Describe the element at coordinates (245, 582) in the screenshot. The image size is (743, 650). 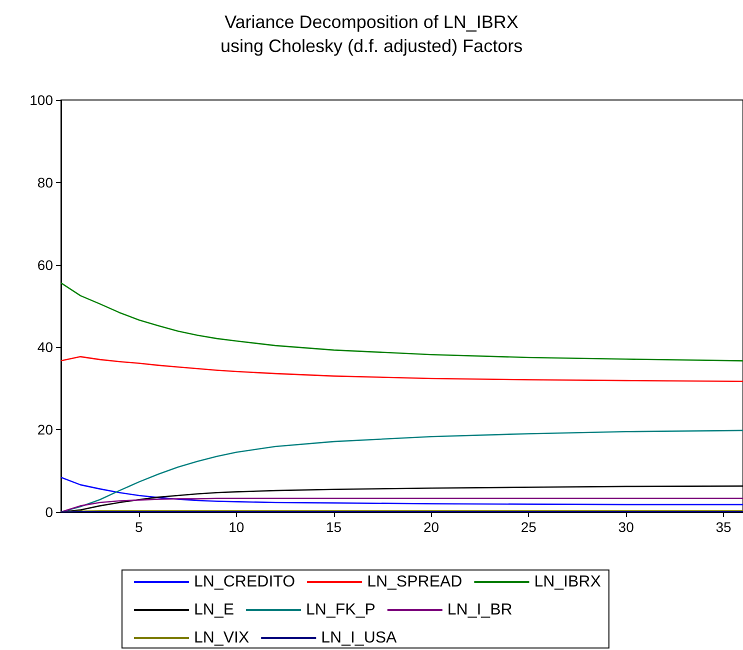
I see `legend-label: LN_CREDITO` at that location.